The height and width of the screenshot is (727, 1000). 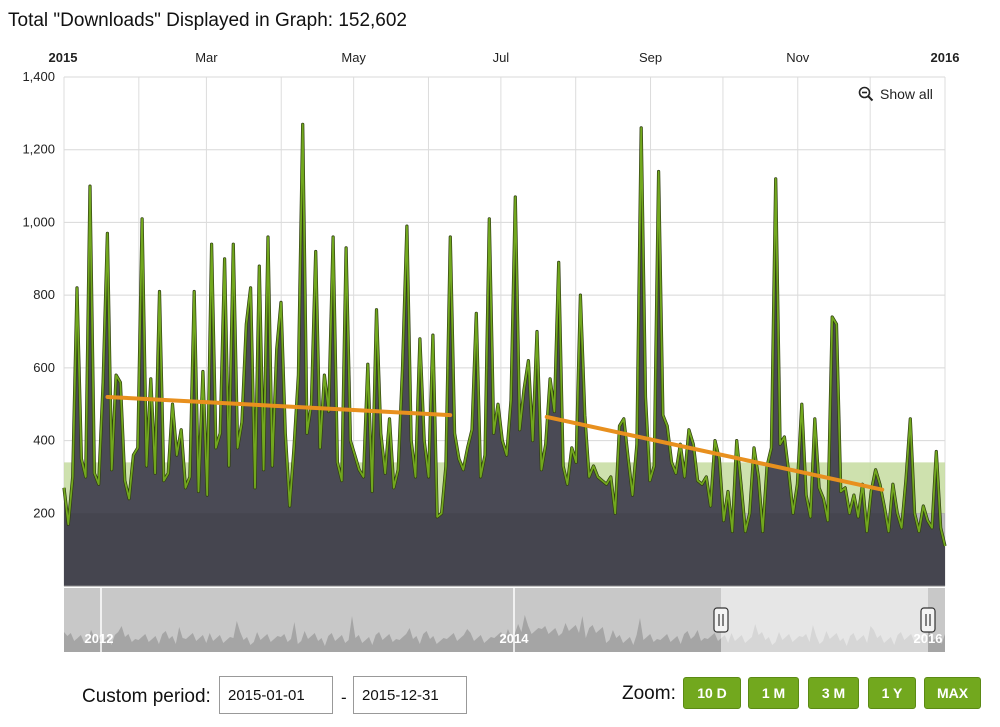 What do you see at coordinates (712, 693) in the screenshot?
I see `zoom-10d-button: 10 D` at bounding box center [712, 693].